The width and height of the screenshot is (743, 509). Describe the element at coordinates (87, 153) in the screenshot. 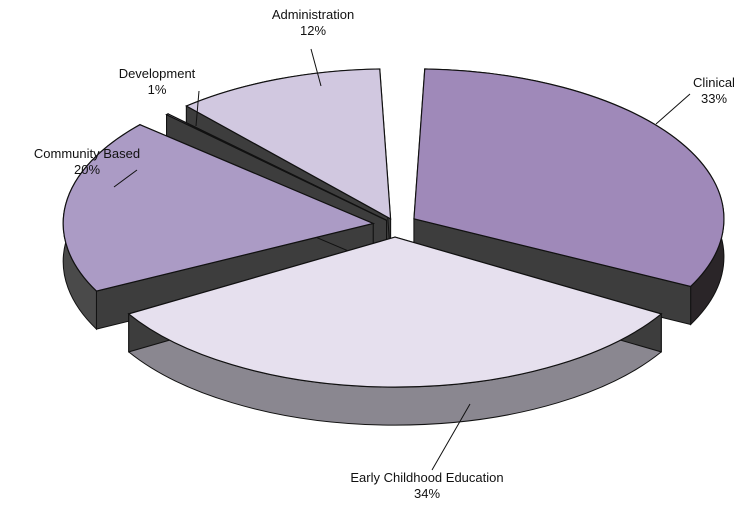

I see `slice-label: Community Based` at that location.